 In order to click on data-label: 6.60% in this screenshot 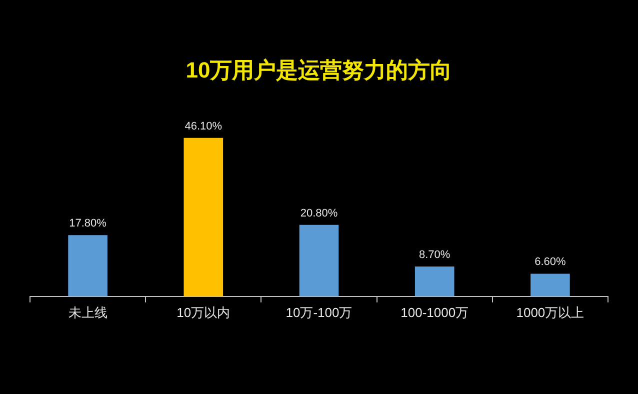, I will do `click(550, 262)`.